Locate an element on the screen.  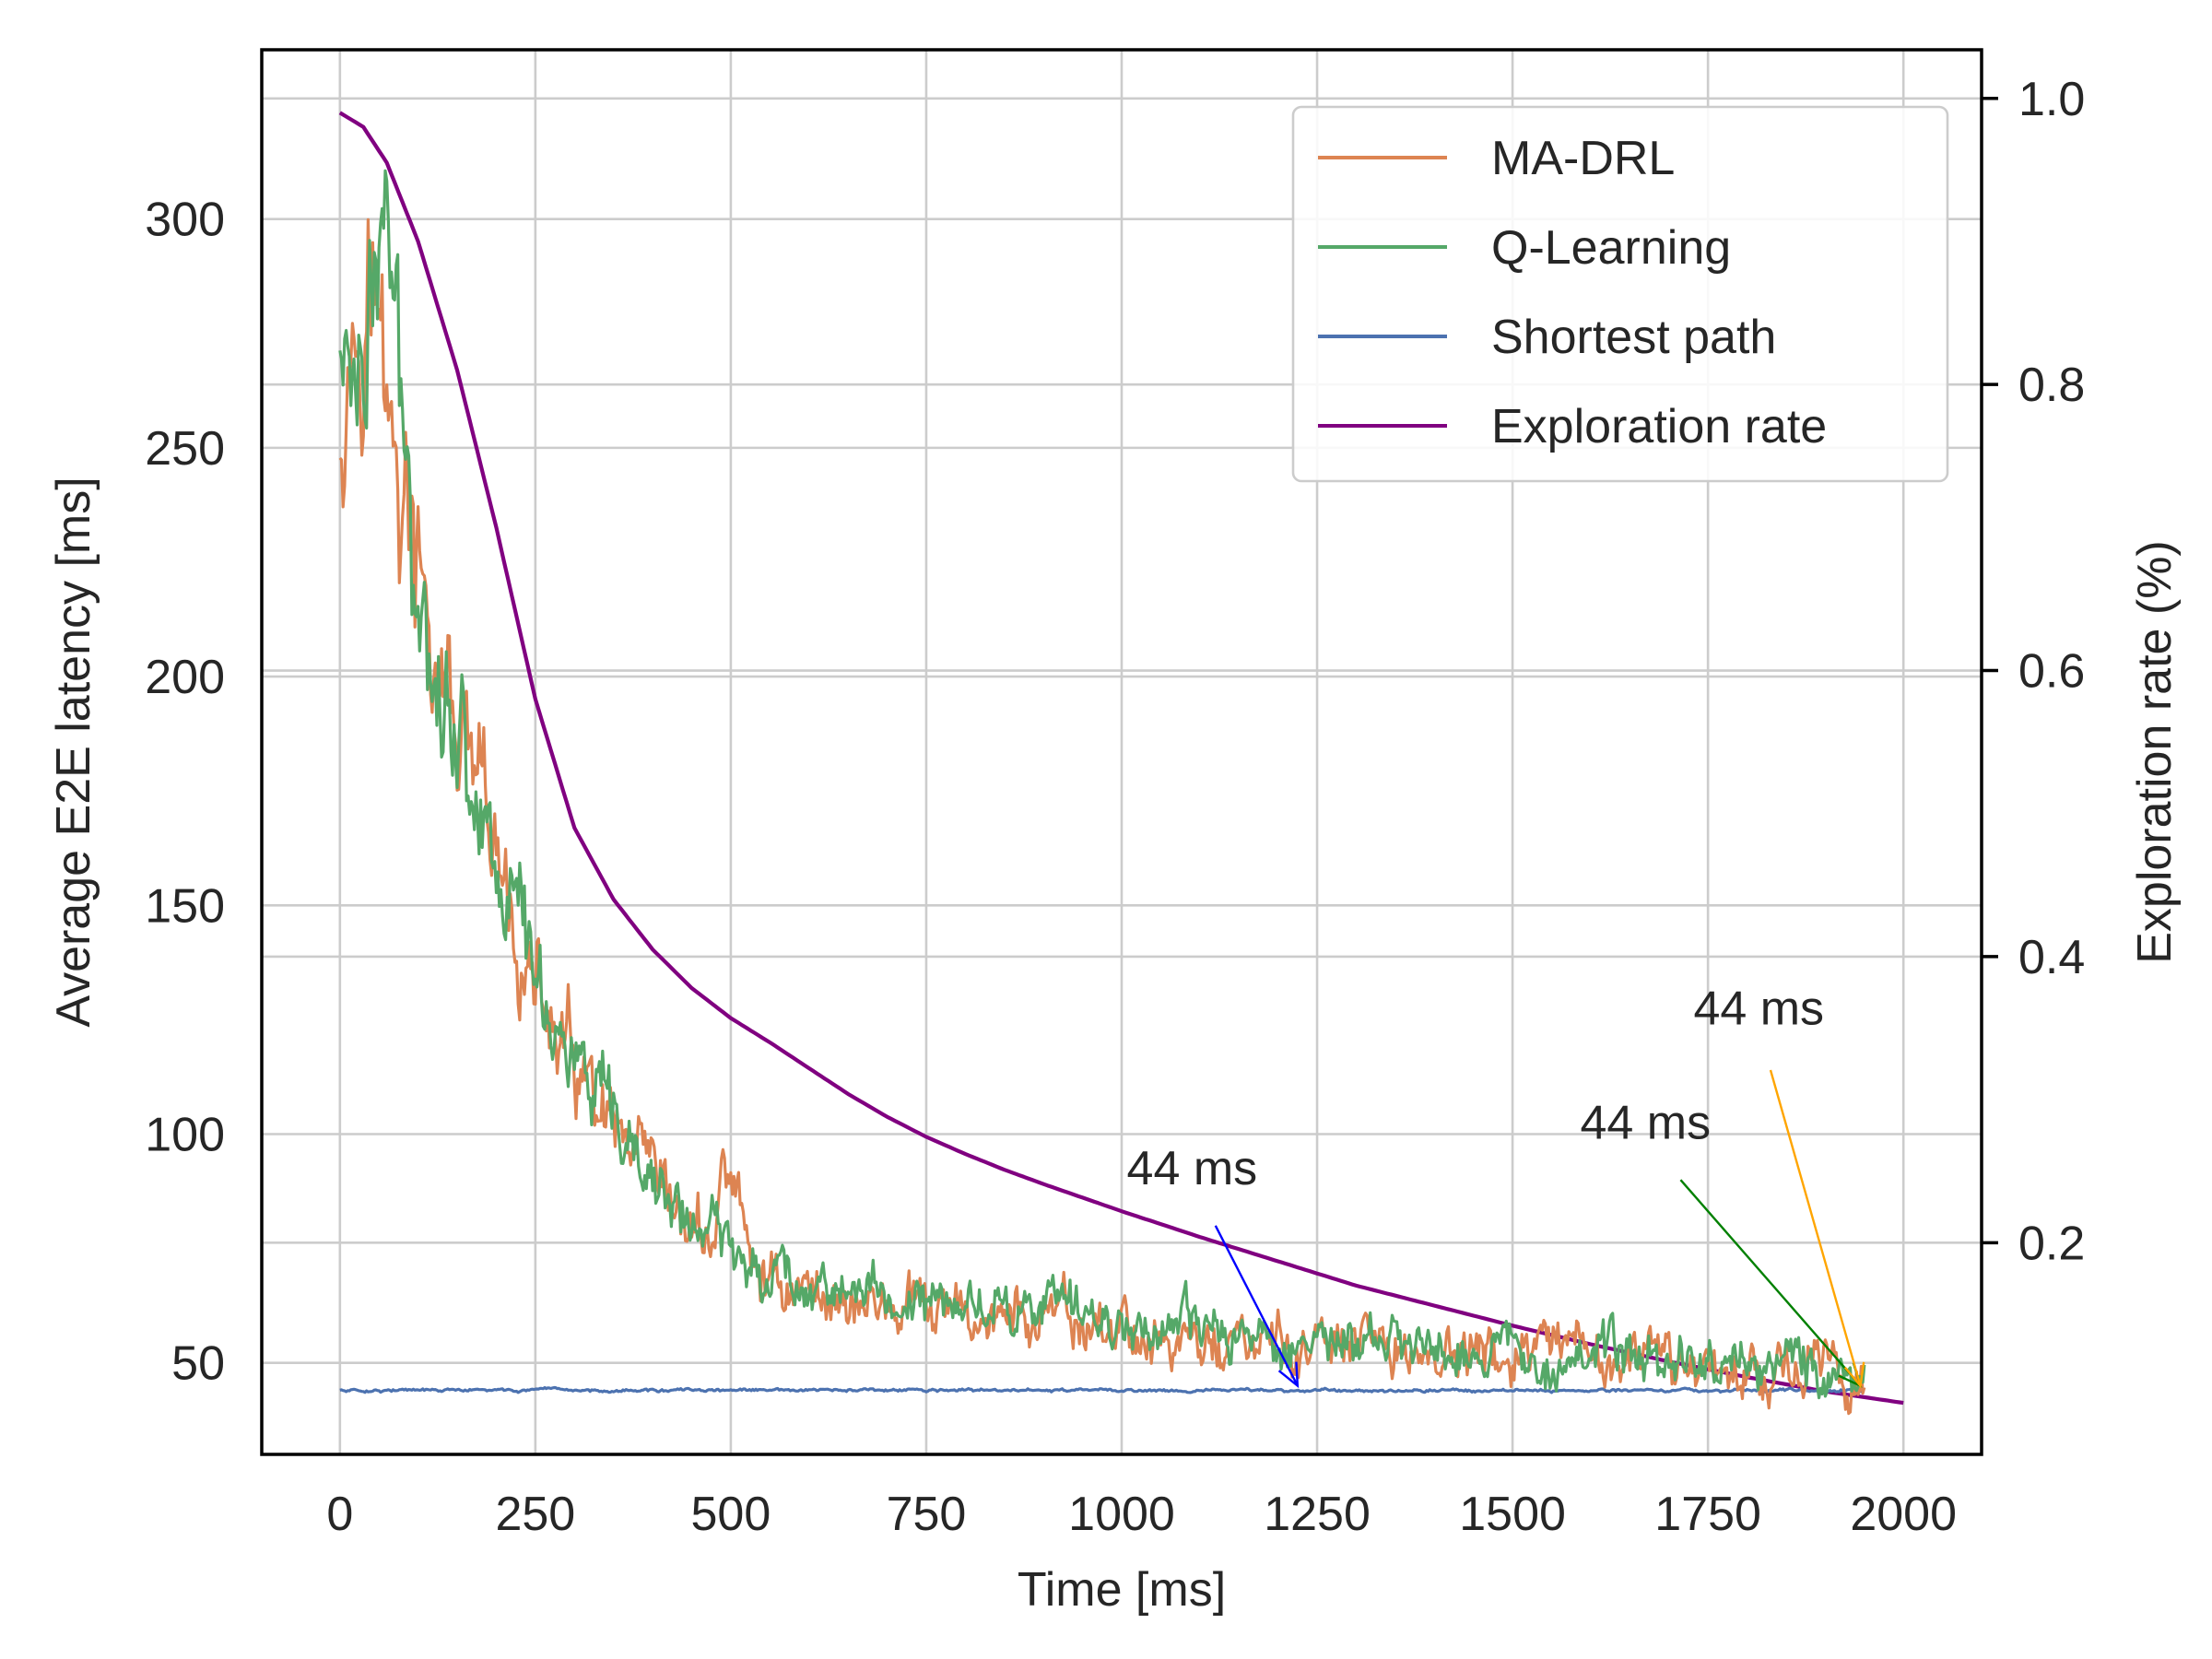
legend-label-exploration-rate: Exploration rate is located at coordinates (1659, 426).